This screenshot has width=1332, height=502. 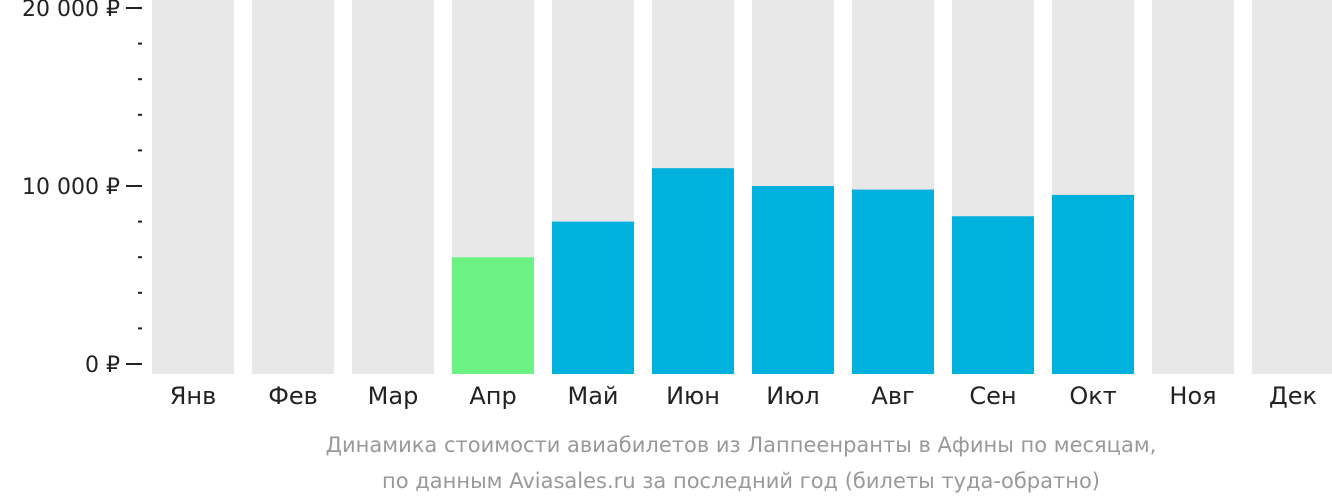 What do you see at coordinates (592, 396) in the screenshot?
I see `x-tick-label: Май` at bounding box center [592, 396].